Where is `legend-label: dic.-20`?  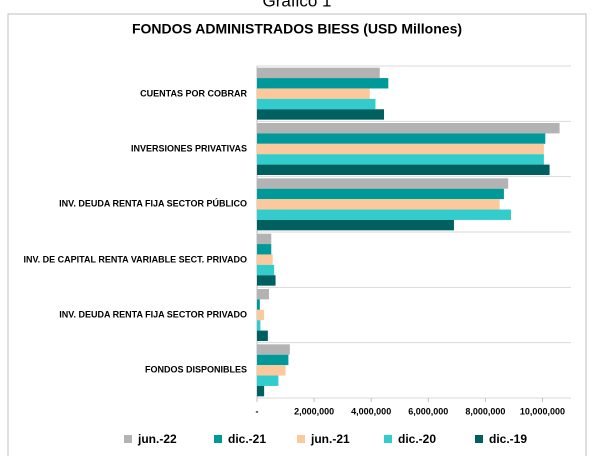
legend-label: dic.-20 is located at coordinates (417, 439).